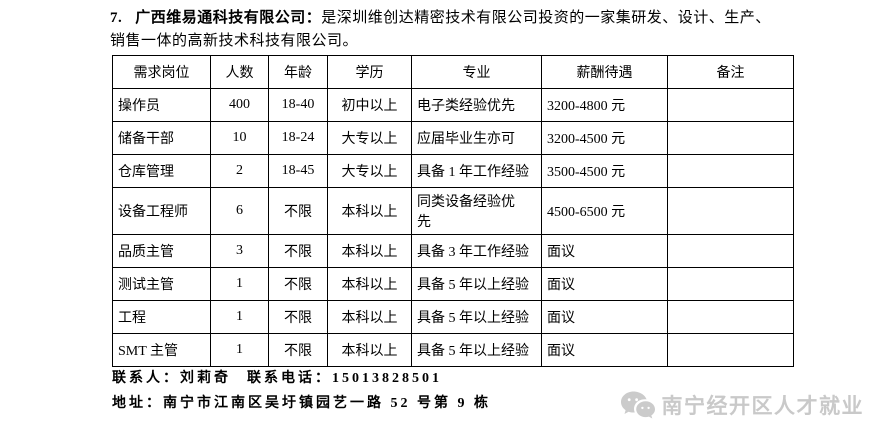 This screenshot has width=872, height=437. Describe the element at coordinates (161, 350) in the screenshot. I see `cell-position: SMT 主管` at that location.